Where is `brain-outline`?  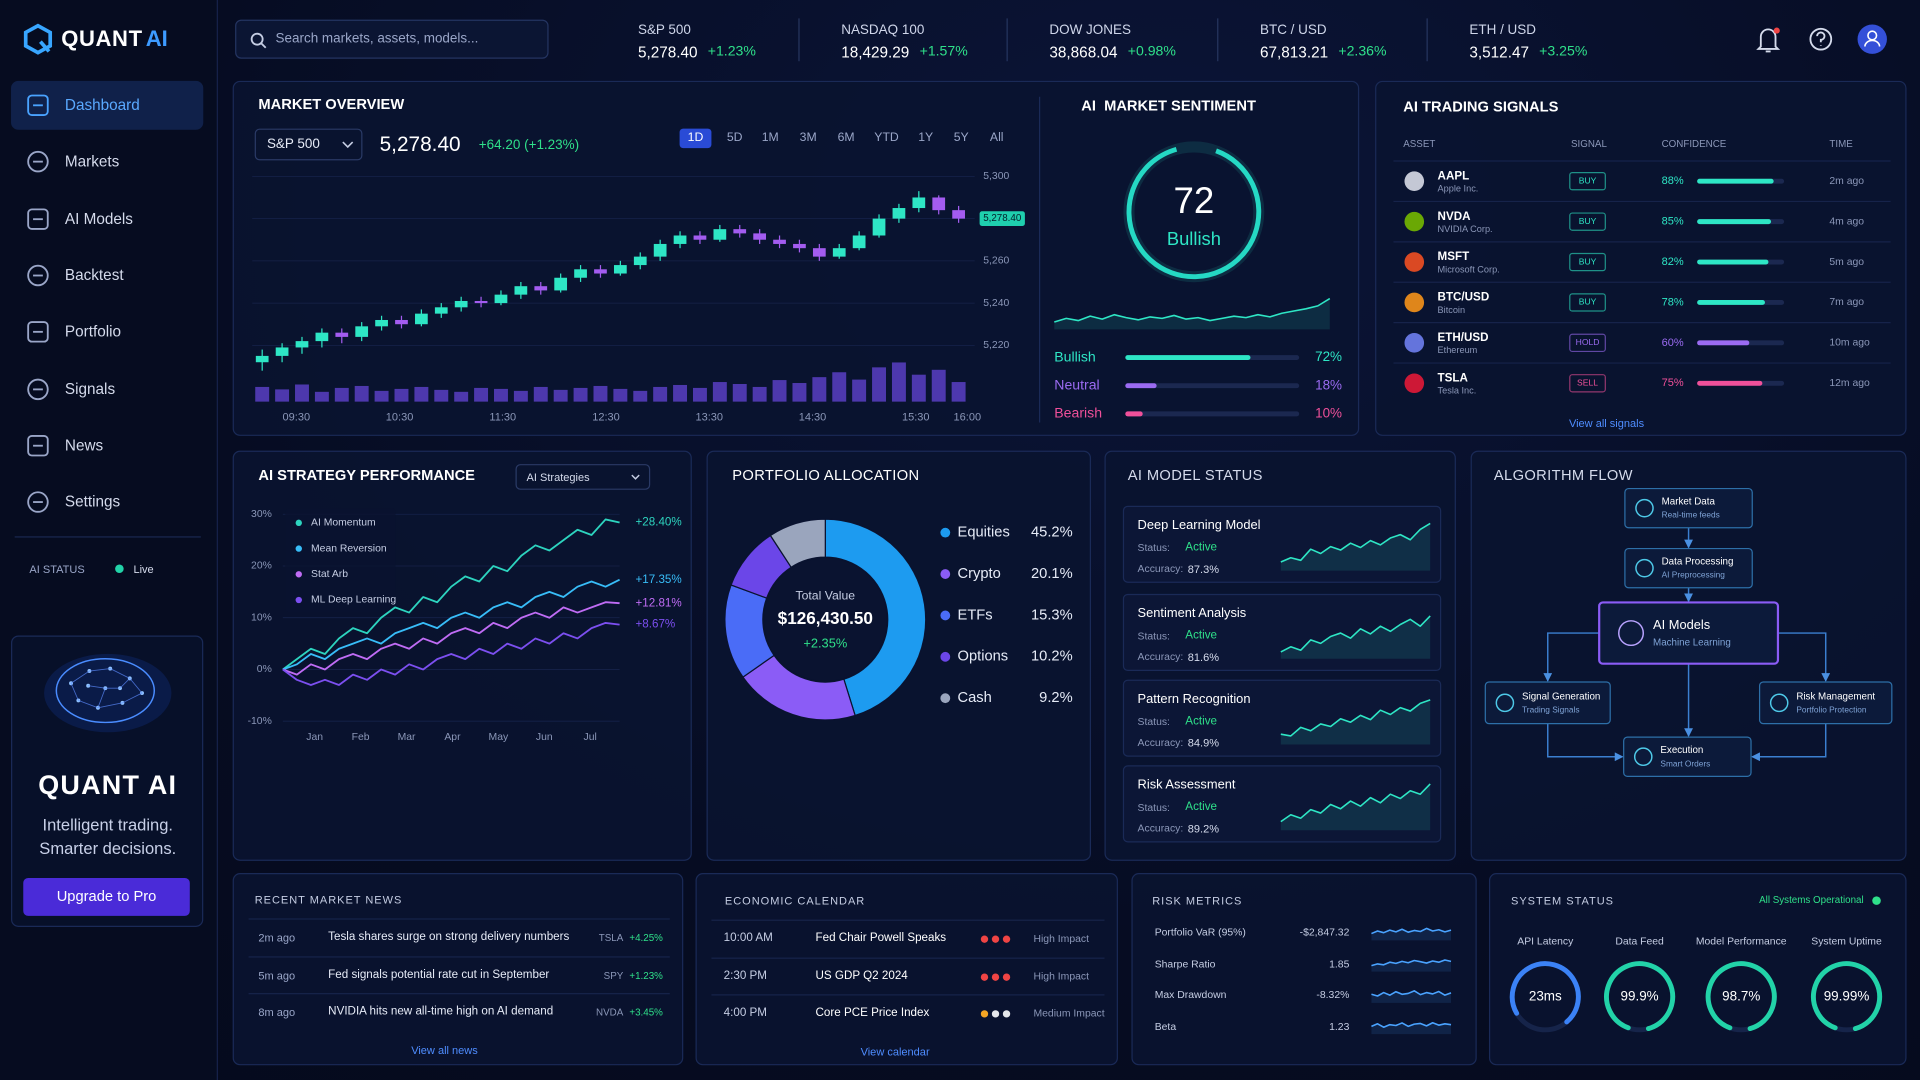 brain-outline is located at coordinates (105, 691).